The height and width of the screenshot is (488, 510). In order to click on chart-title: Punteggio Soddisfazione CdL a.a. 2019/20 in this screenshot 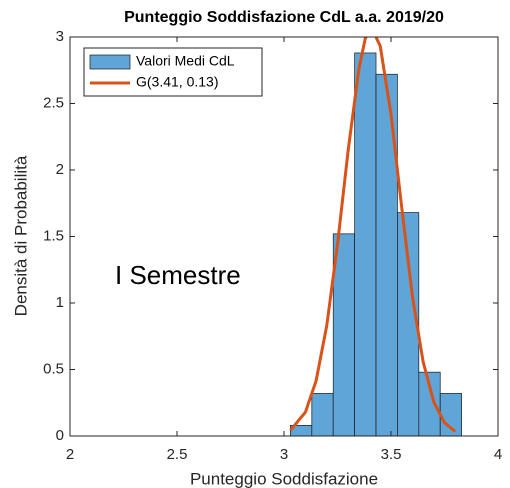, I will do `click(284, 17)`.